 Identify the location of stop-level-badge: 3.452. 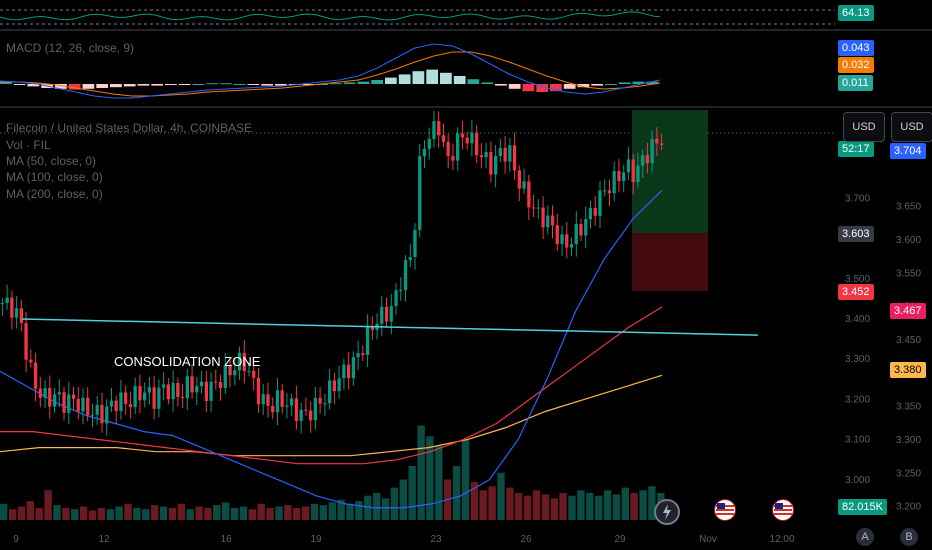
(856, 292).